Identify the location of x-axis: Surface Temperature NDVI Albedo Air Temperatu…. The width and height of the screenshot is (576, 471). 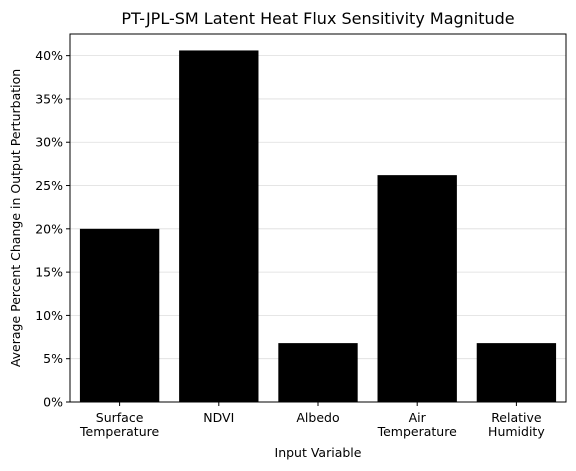
(312, 420).